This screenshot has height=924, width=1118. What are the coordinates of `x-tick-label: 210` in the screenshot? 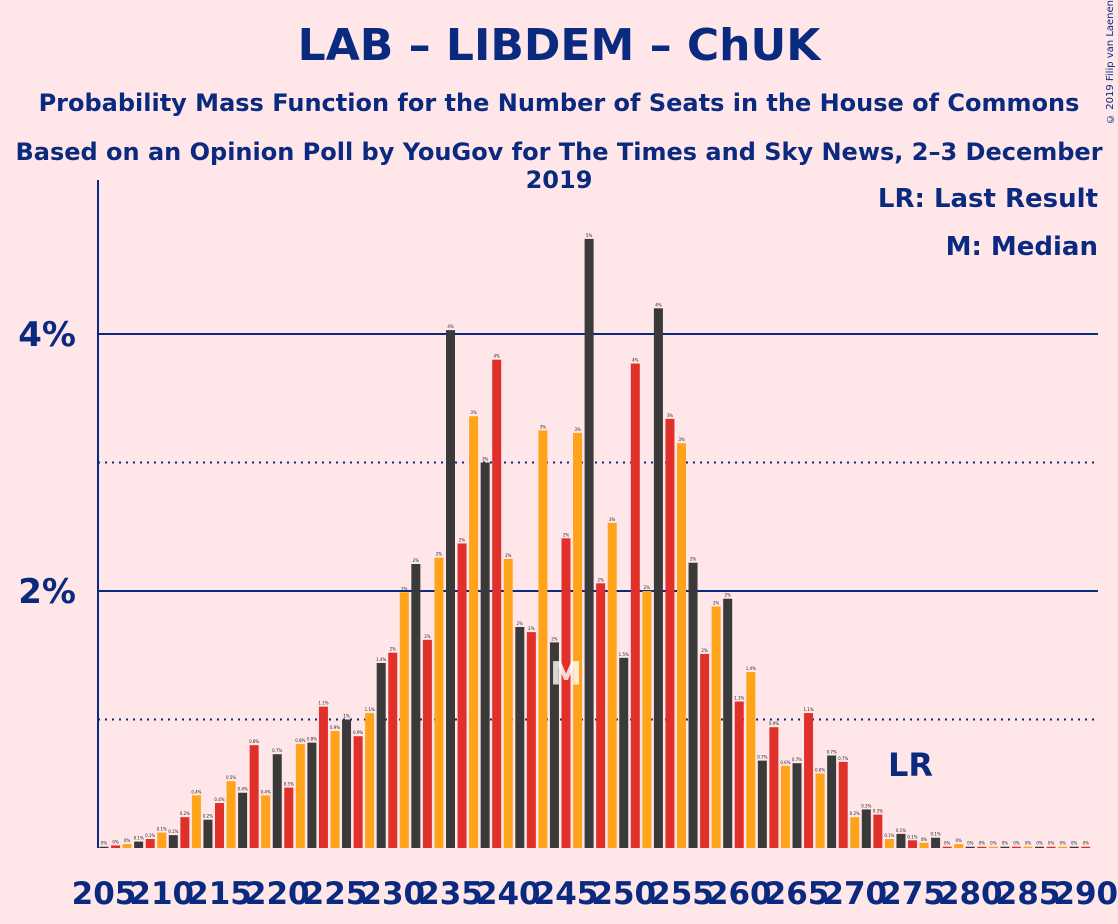 It's located at (161, 894).